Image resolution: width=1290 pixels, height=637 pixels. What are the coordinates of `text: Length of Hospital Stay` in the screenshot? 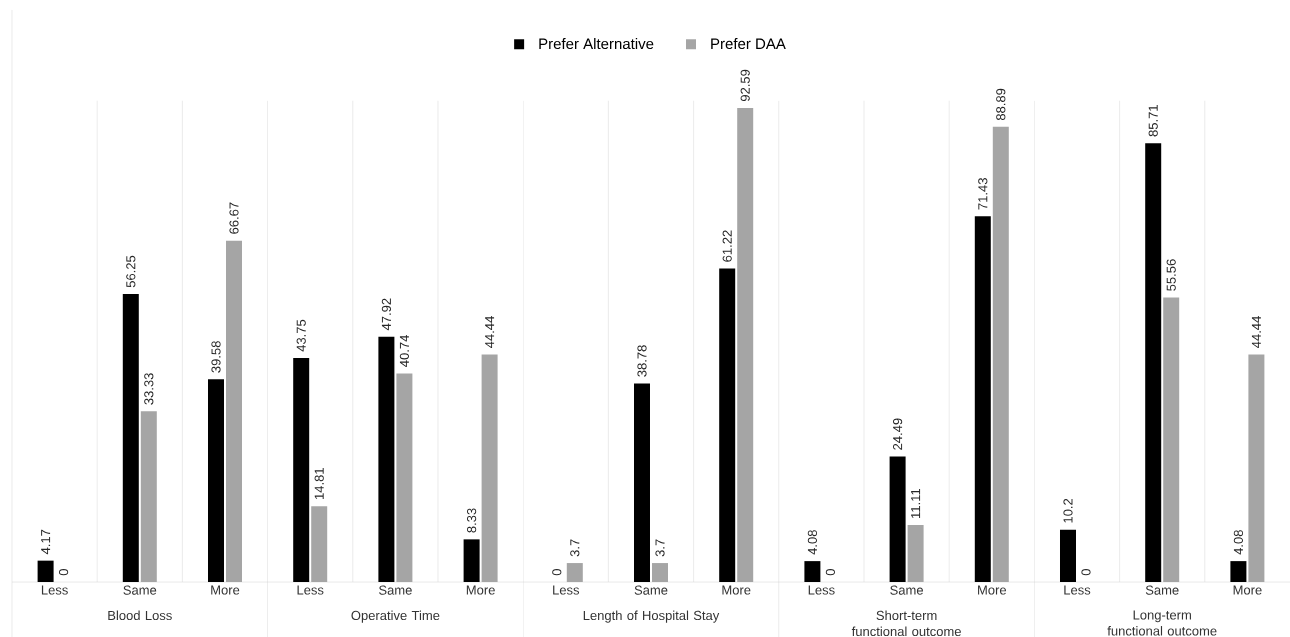 It's located at (651, 616).